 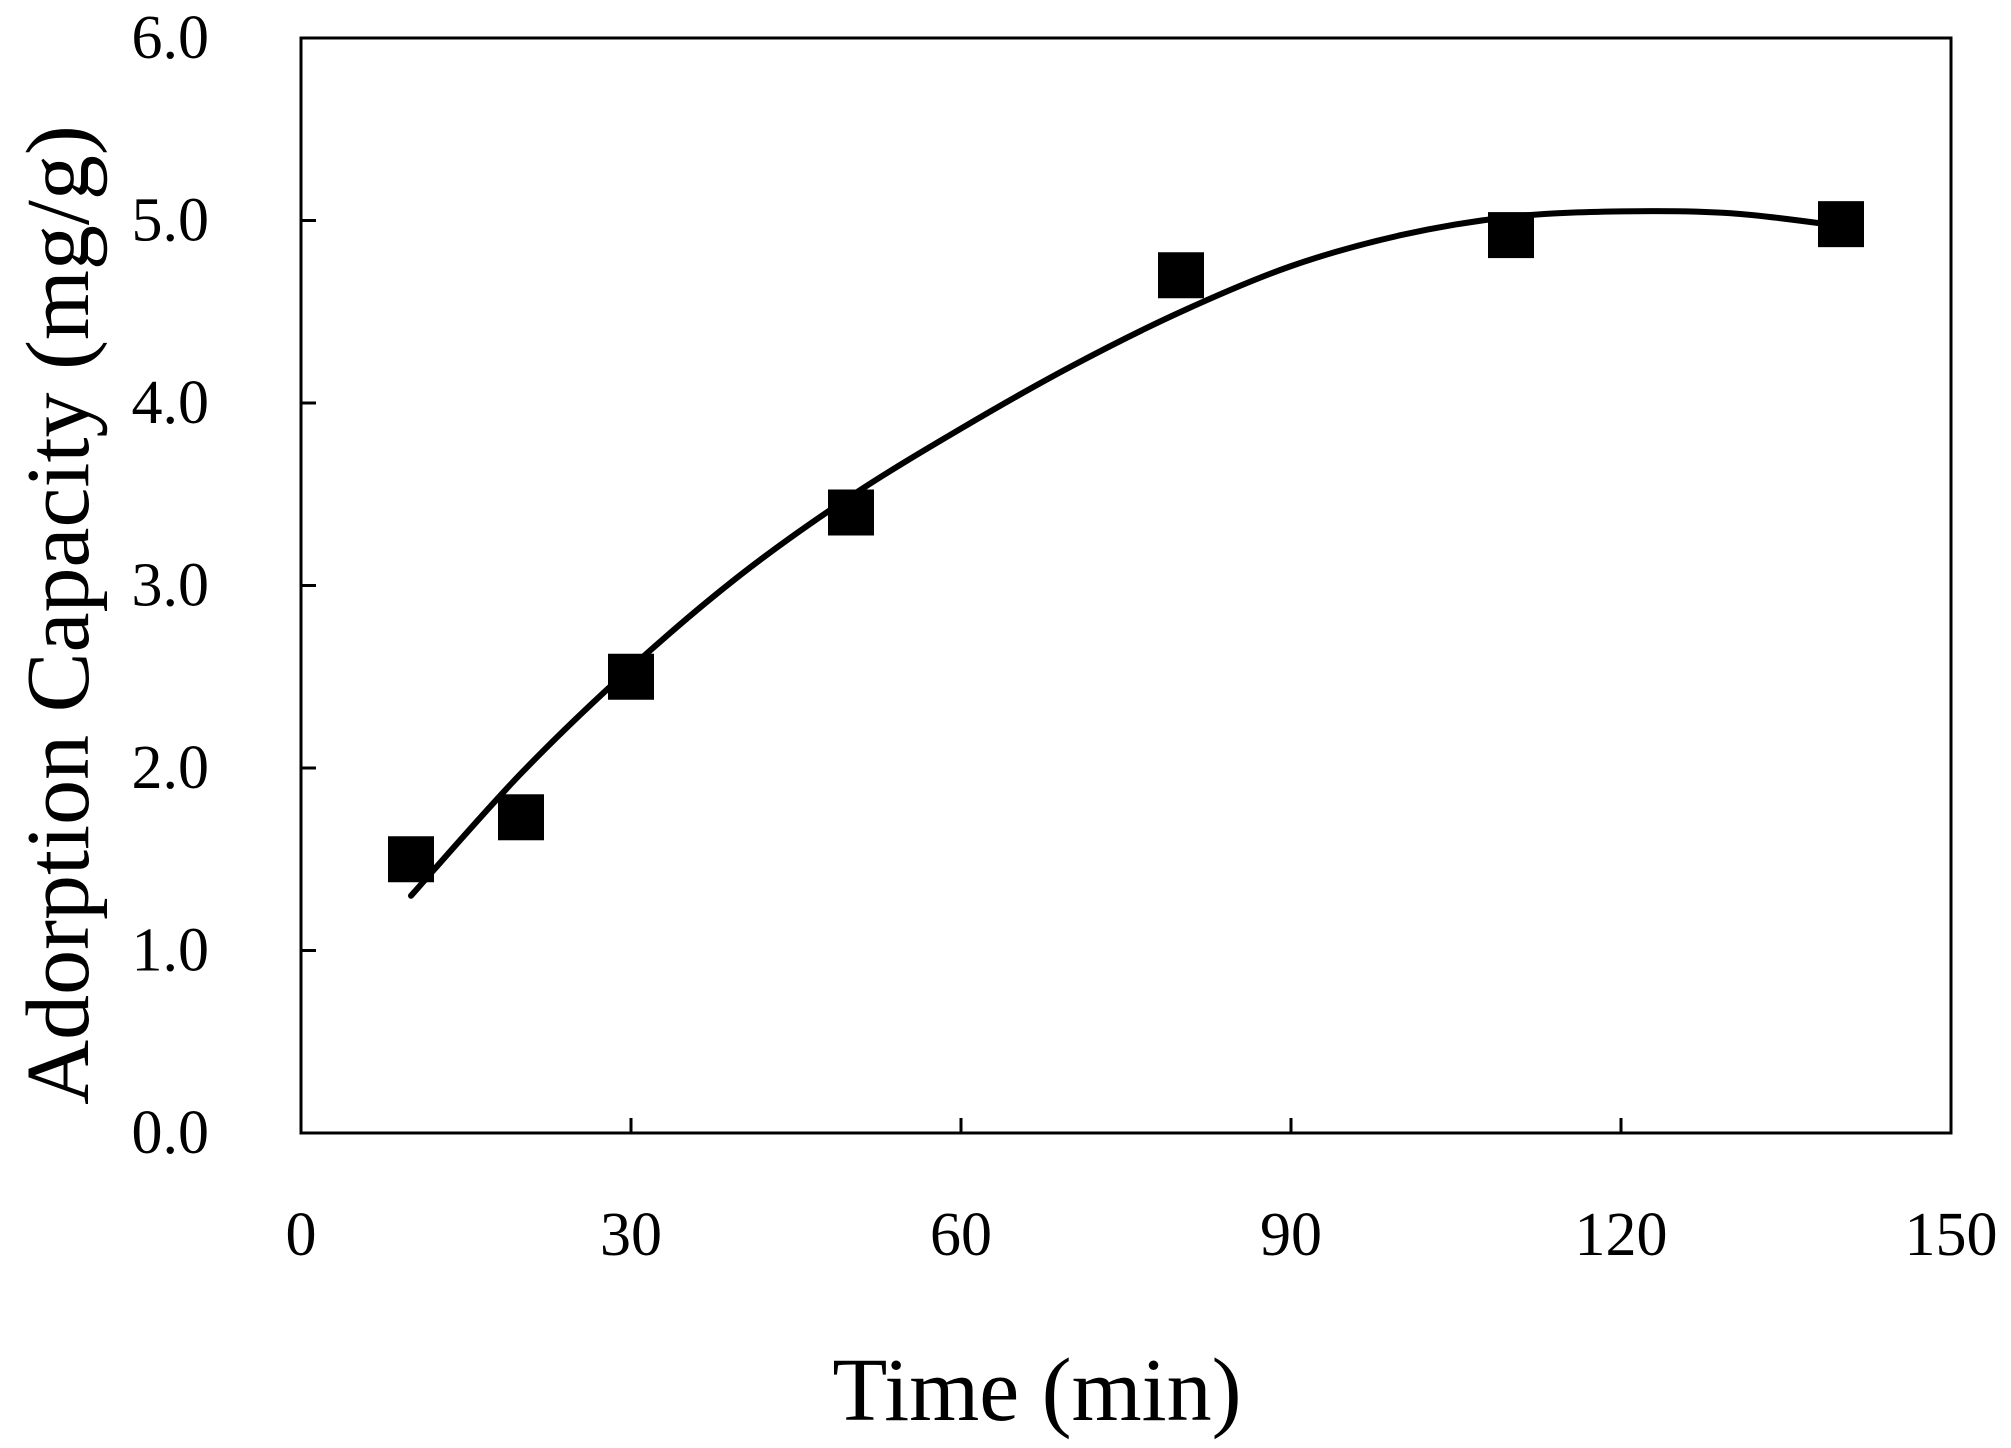 What do you see at coordinates (1291, 1235) in the screenshot?
I see `x-tick-label: 90` at bounding box center [1291, 1235].